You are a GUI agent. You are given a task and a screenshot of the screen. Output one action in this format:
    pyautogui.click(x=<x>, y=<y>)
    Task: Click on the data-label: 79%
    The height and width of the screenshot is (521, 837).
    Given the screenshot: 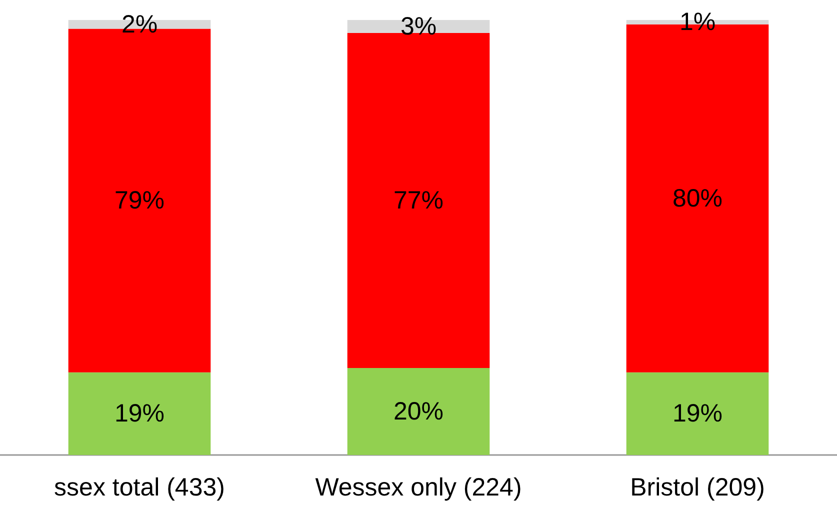 What is the action you would take?
    pyautogui.click(x=139, y=200)
    